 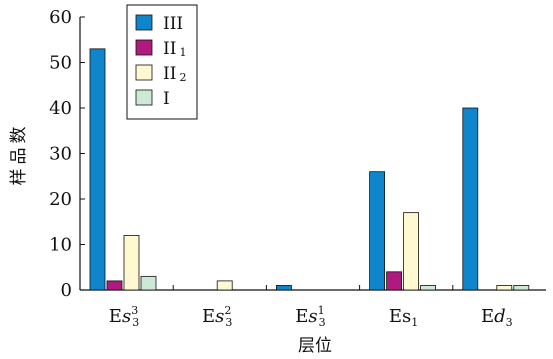 I want to click on bar-II2-Ed3, so click(x=504, y=288).